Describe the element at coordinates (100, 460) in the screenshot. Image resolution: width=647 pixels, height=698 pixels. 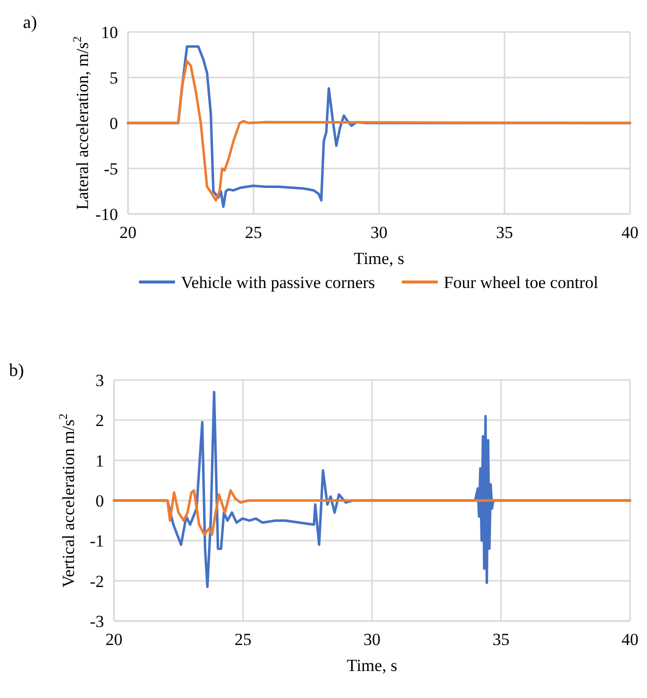
I see `y-tick-label: 1` at that location.